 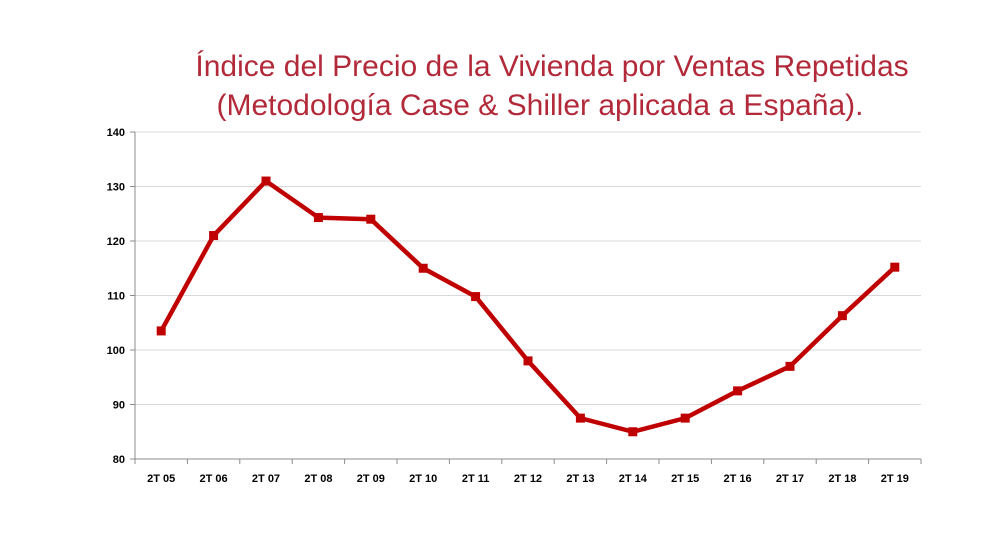 I want to click on x-tick-label: 2T 14, so click(x=633, y=479).